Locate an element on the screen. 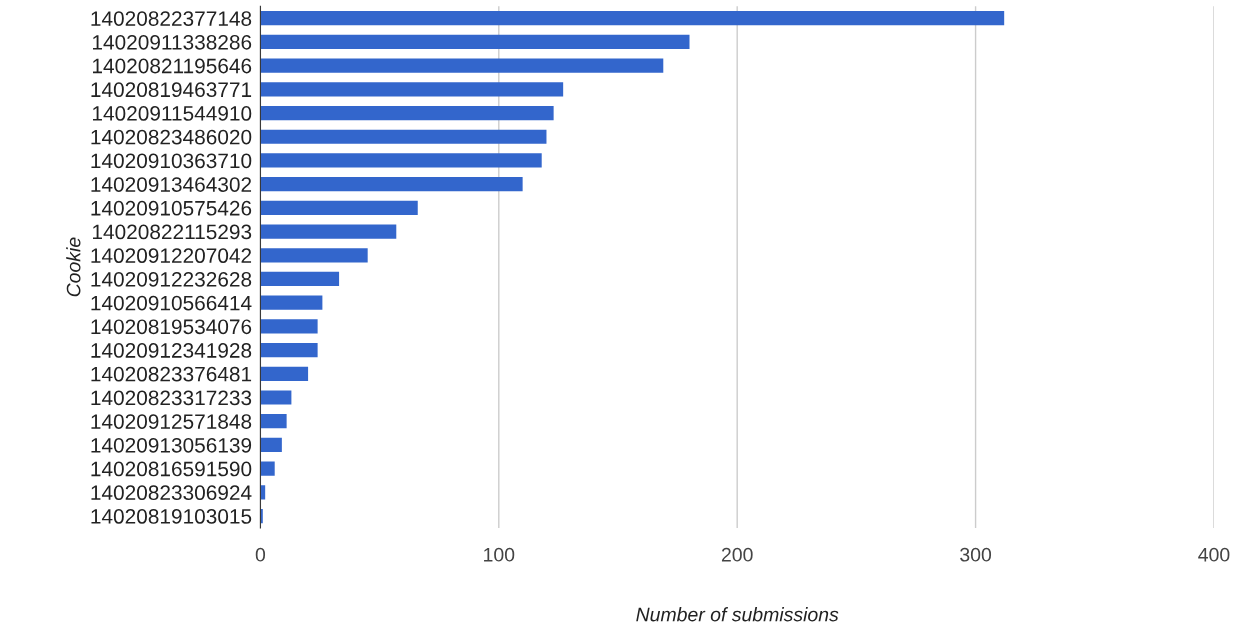 The height and width of the screenshot is (636, 1258). y-tick-label: 14020910575426 is located at coordinates (171, 208).